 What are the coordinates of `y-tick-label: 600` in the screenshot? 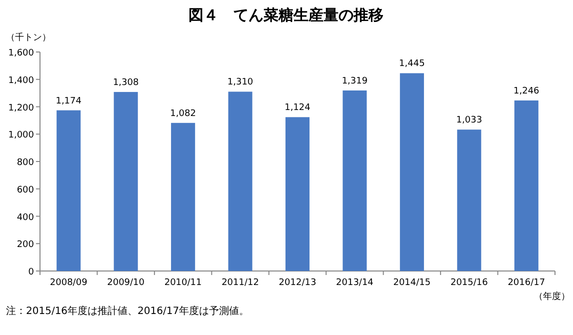 It's located at (25, 190).